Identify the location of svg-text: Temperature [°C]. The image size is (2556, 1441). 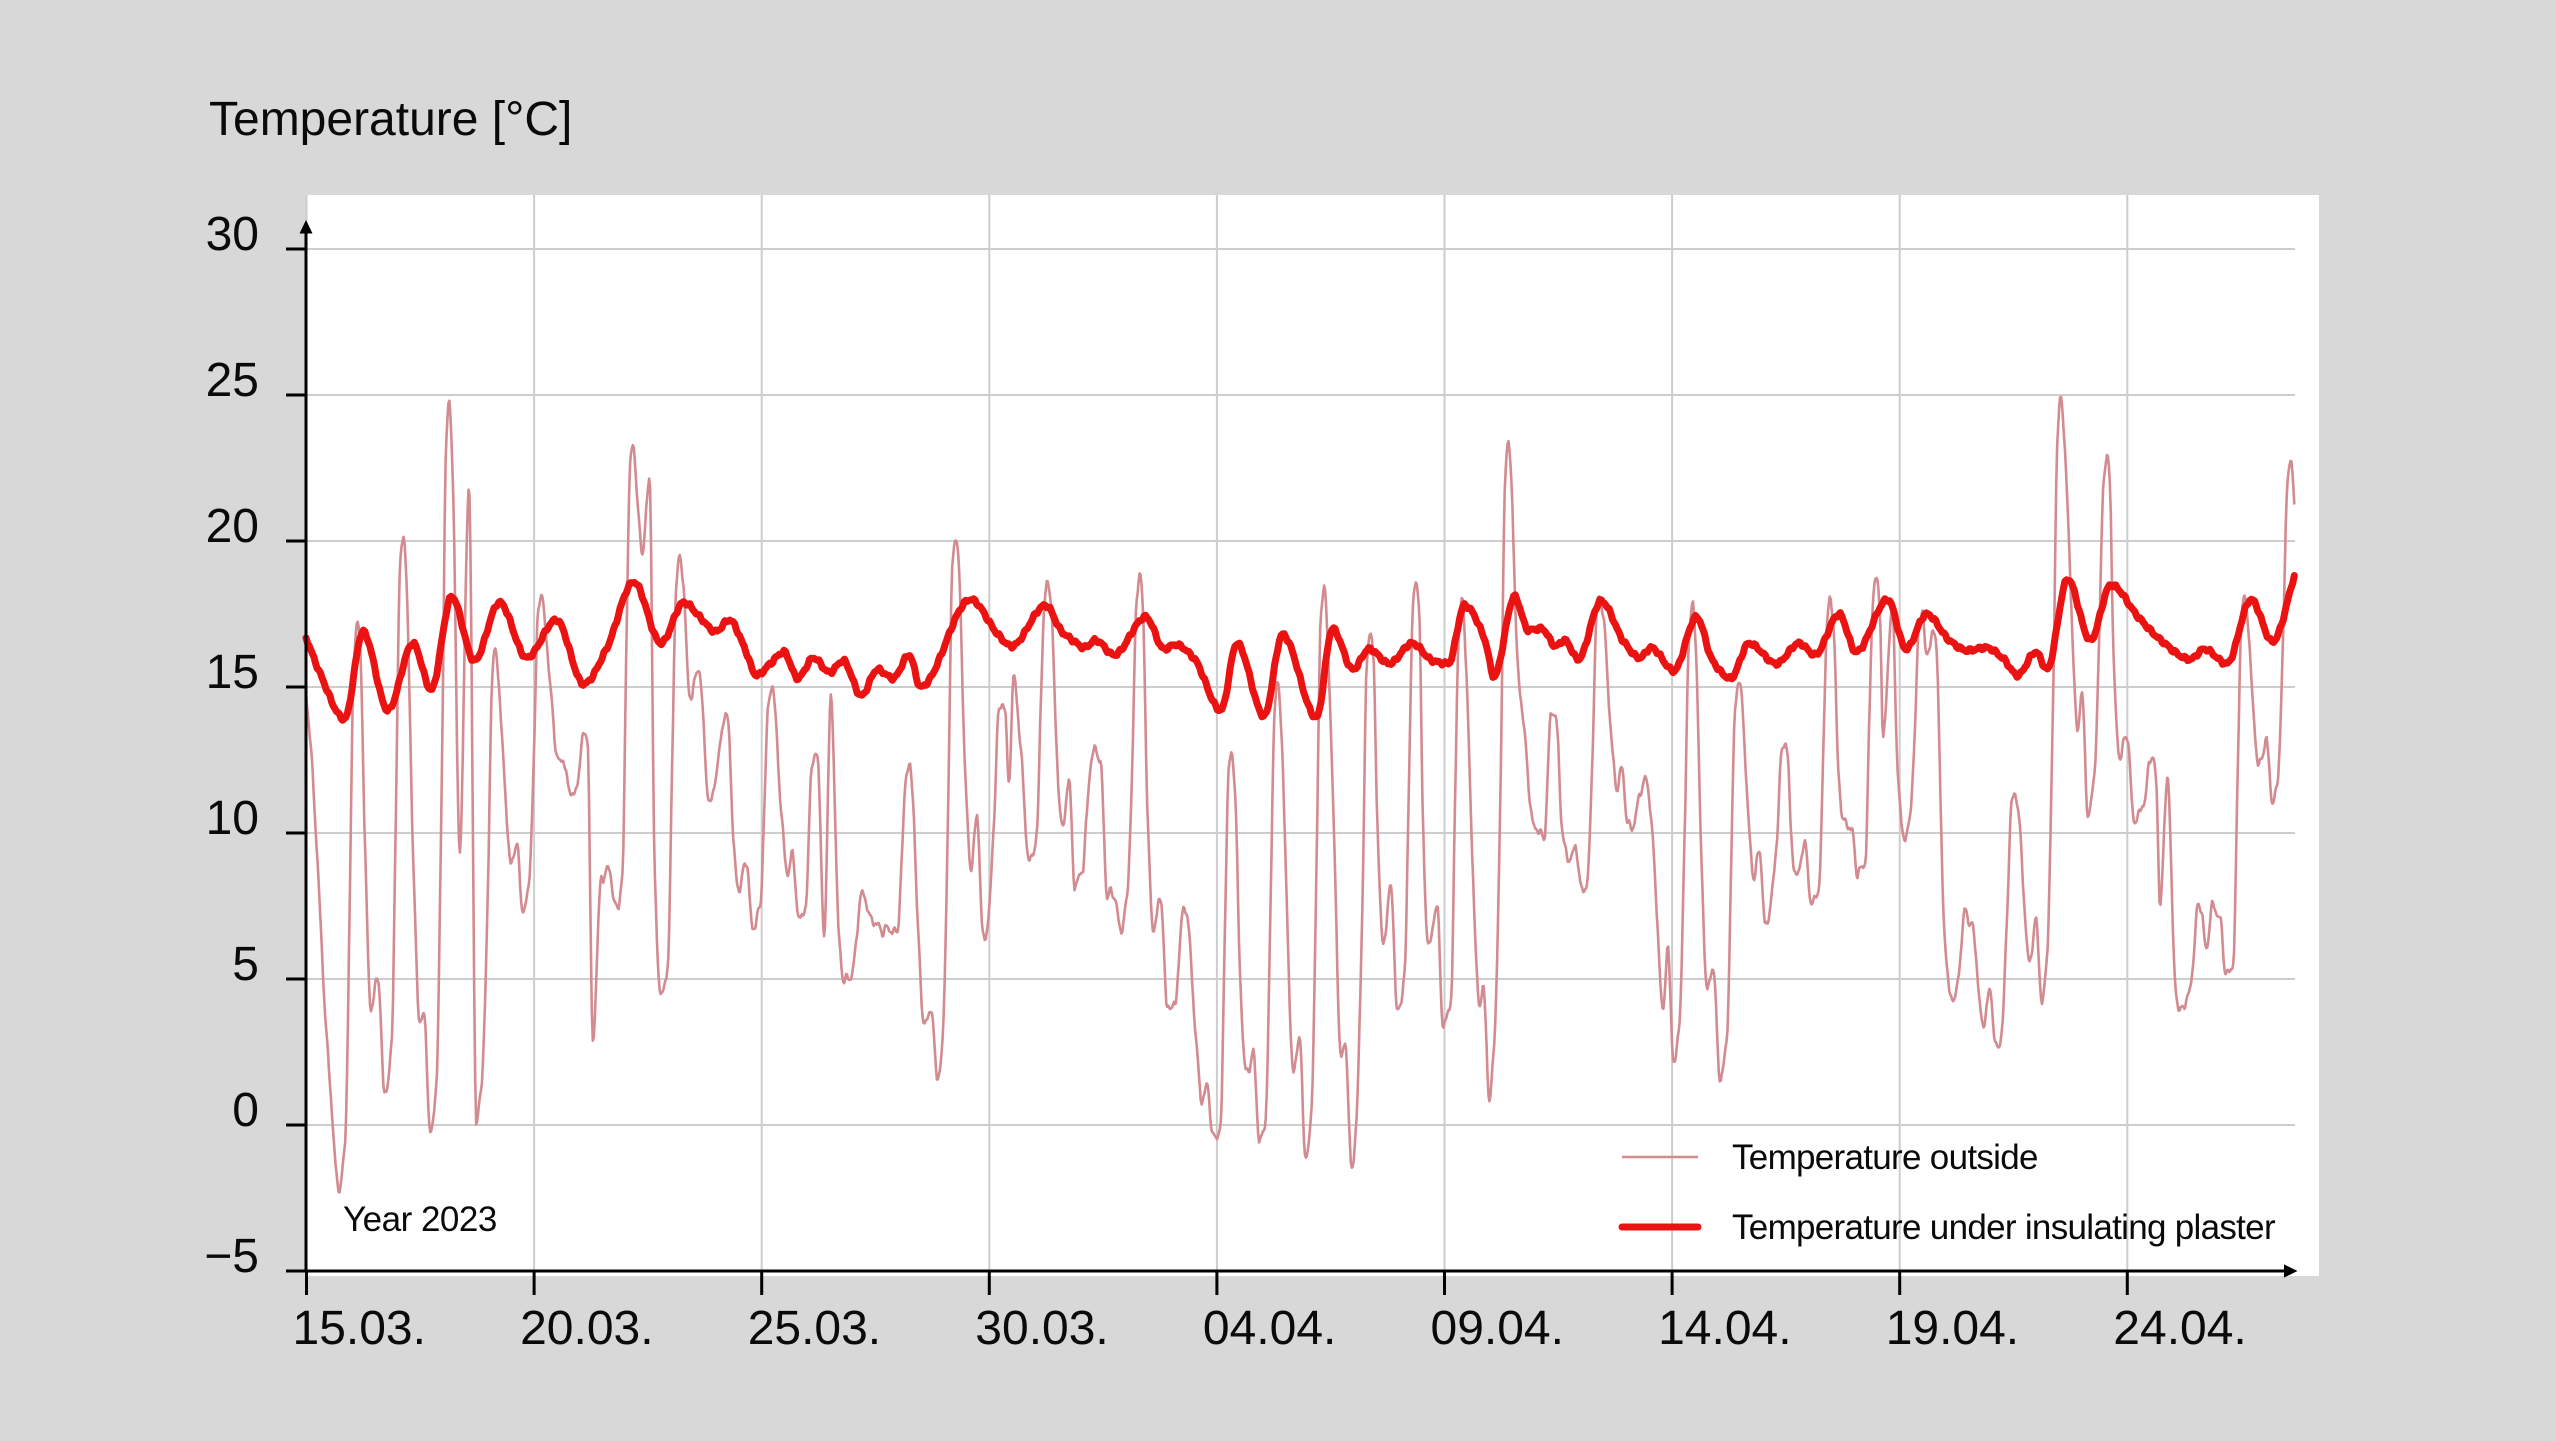
(390, 119).